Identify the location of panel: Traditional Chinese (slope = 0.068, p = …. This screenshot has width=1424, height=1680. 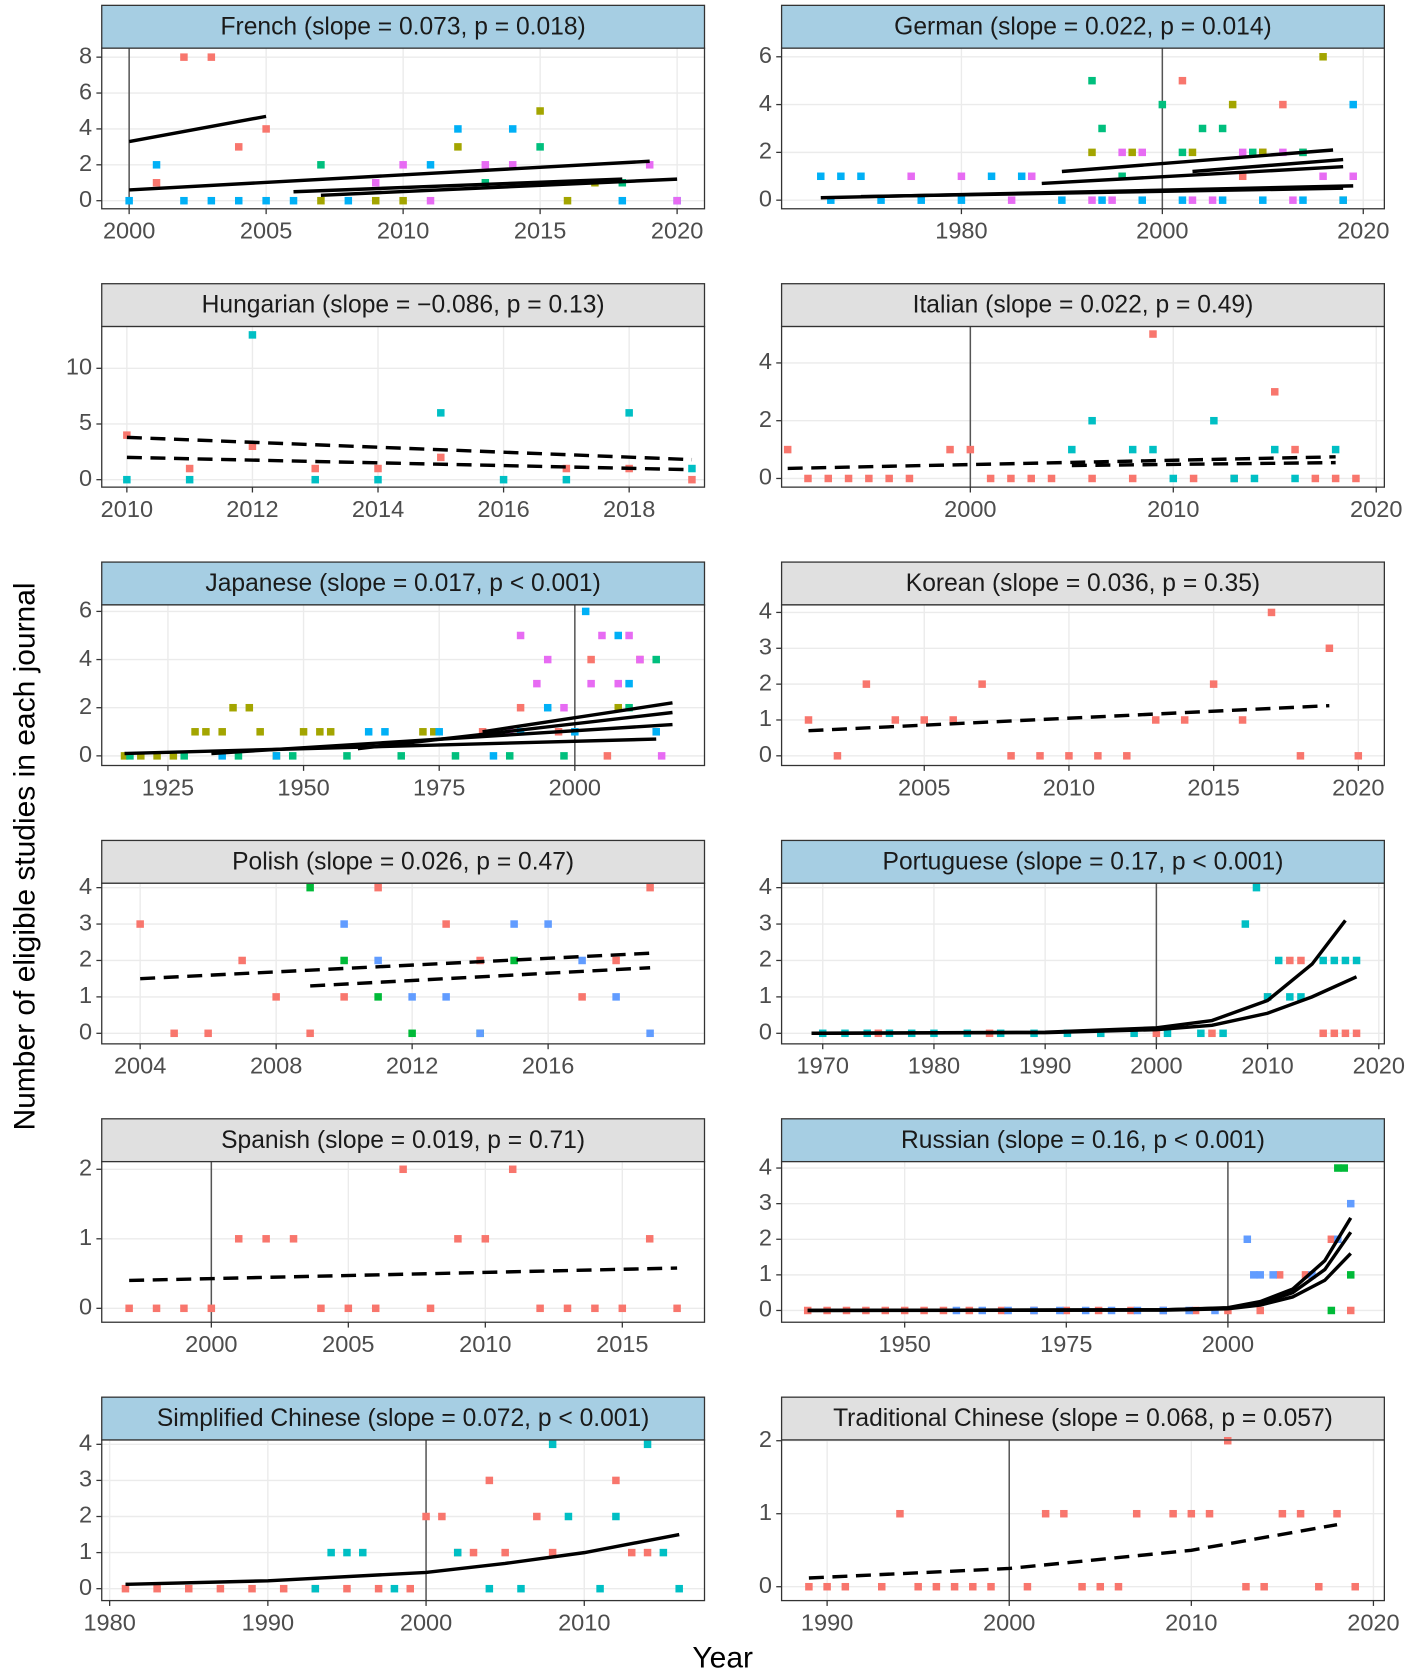
(1079, 1515).